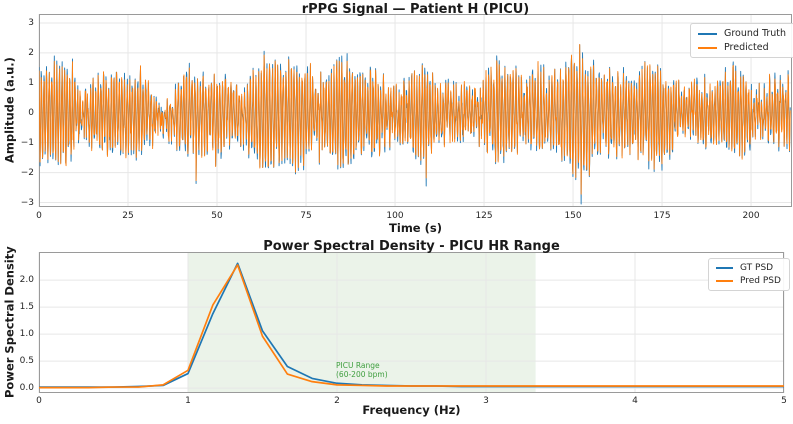 This screenshot has height=424, width=793. Describe the element at coordinates (755, 33) in the screenshot. I see `legend-label: Ground Truth` at that location.